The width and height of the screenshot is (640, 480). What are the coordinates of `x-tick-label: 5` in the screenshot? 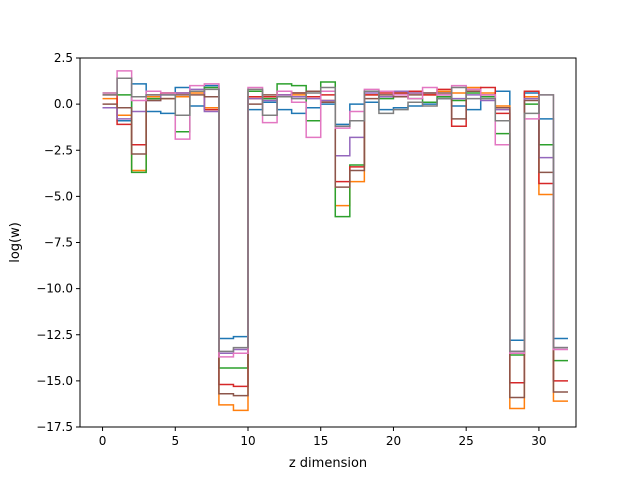 It's located at (175, 441).